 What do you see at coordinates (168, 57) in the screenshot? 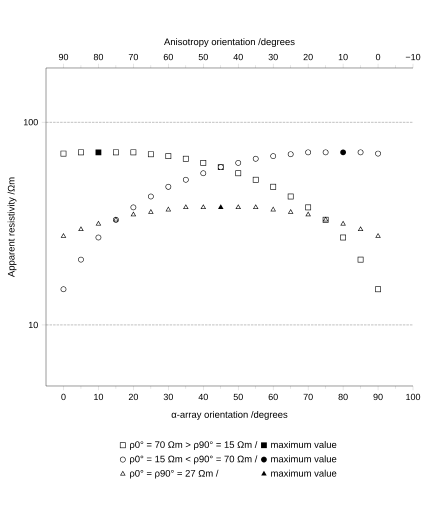
I see `x2-tick-label: 60` at bounding box center [168, 57].